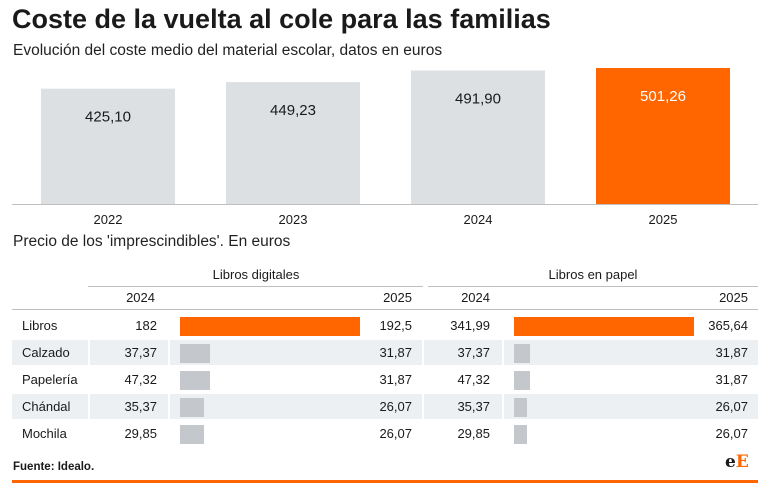 The height and width of the screenshot is (500, 770). Describe the element at coordinates (140, 406) in the screenshot. I see `digital-2024-value: 35,37` at that location.